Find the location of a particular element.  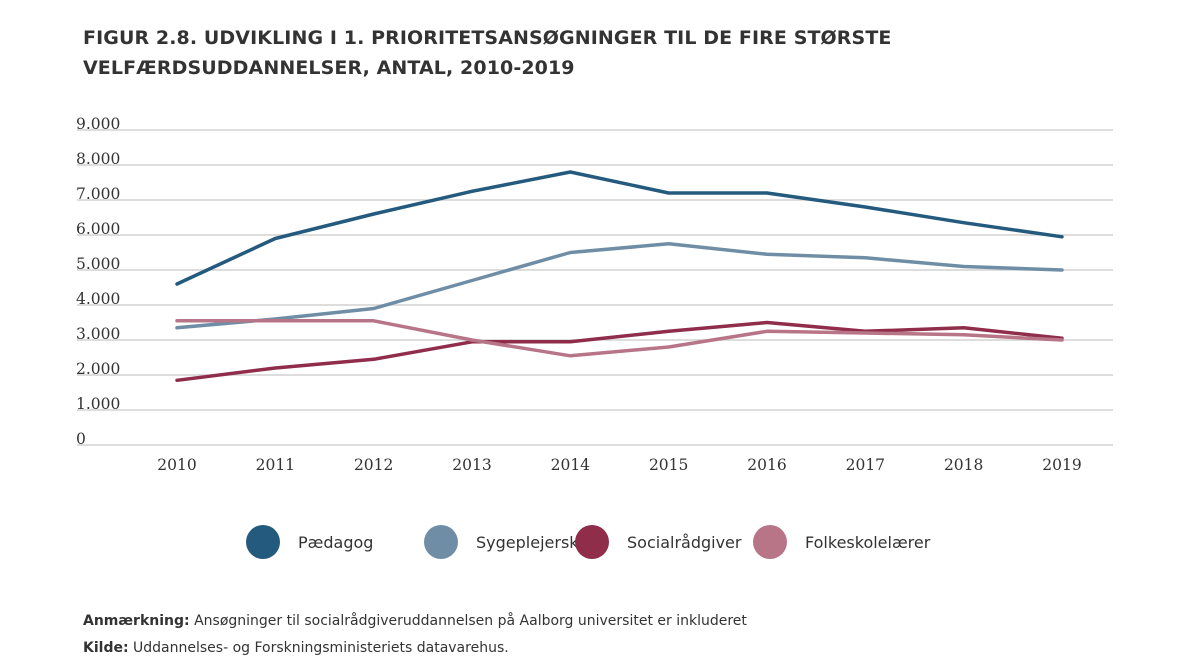

x-tick-label: 2019 is located at coordinates (1061, 465).